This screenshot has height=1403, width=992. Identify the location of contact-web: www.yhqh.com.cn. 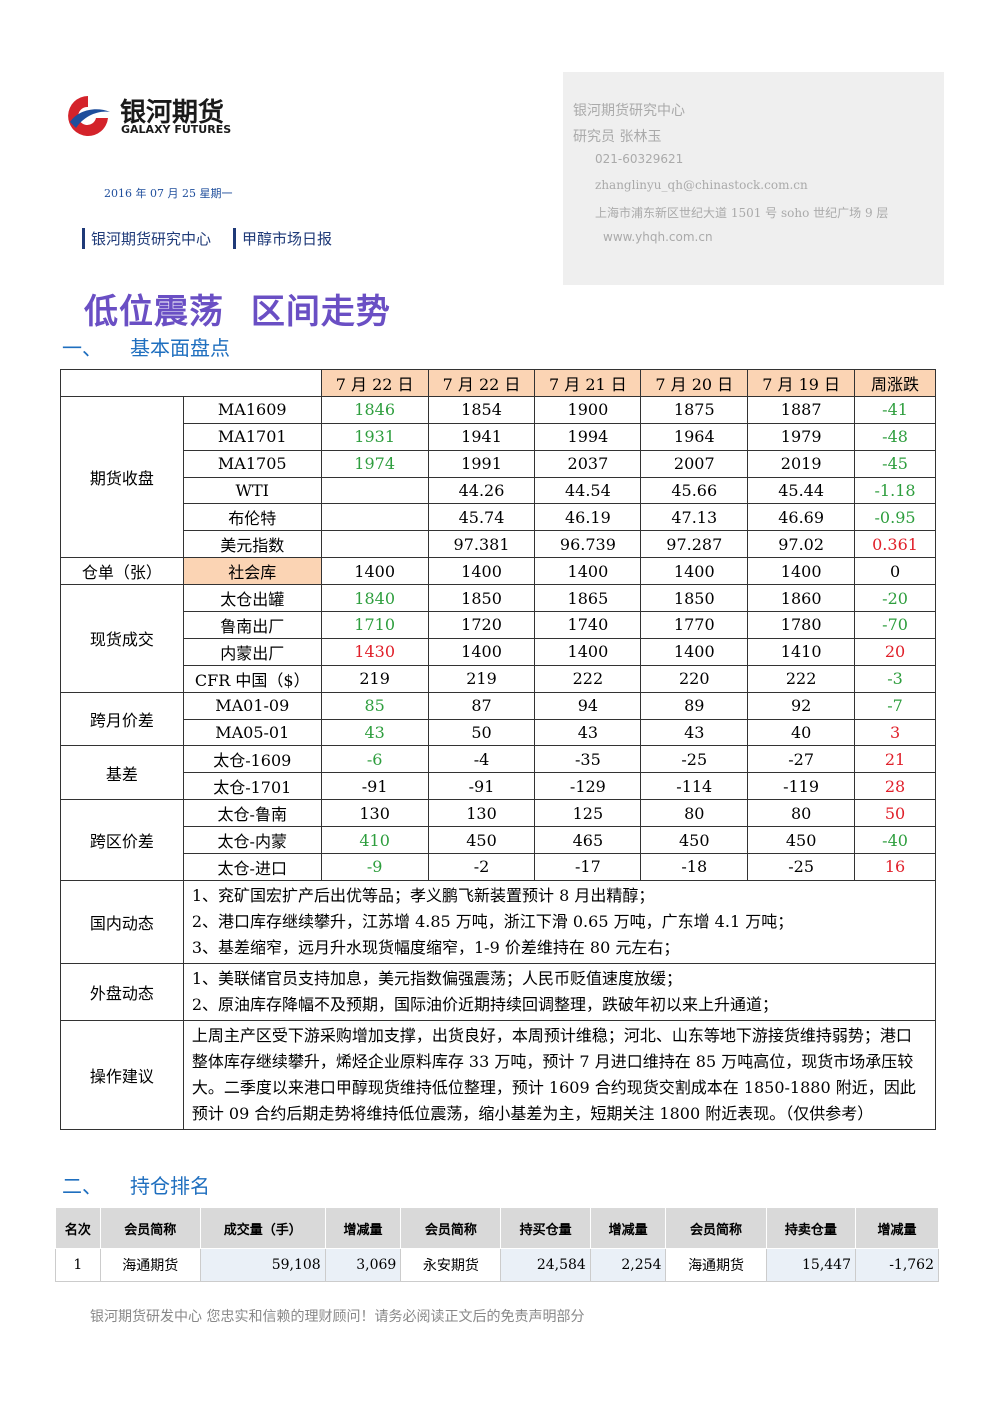
(658, 237).